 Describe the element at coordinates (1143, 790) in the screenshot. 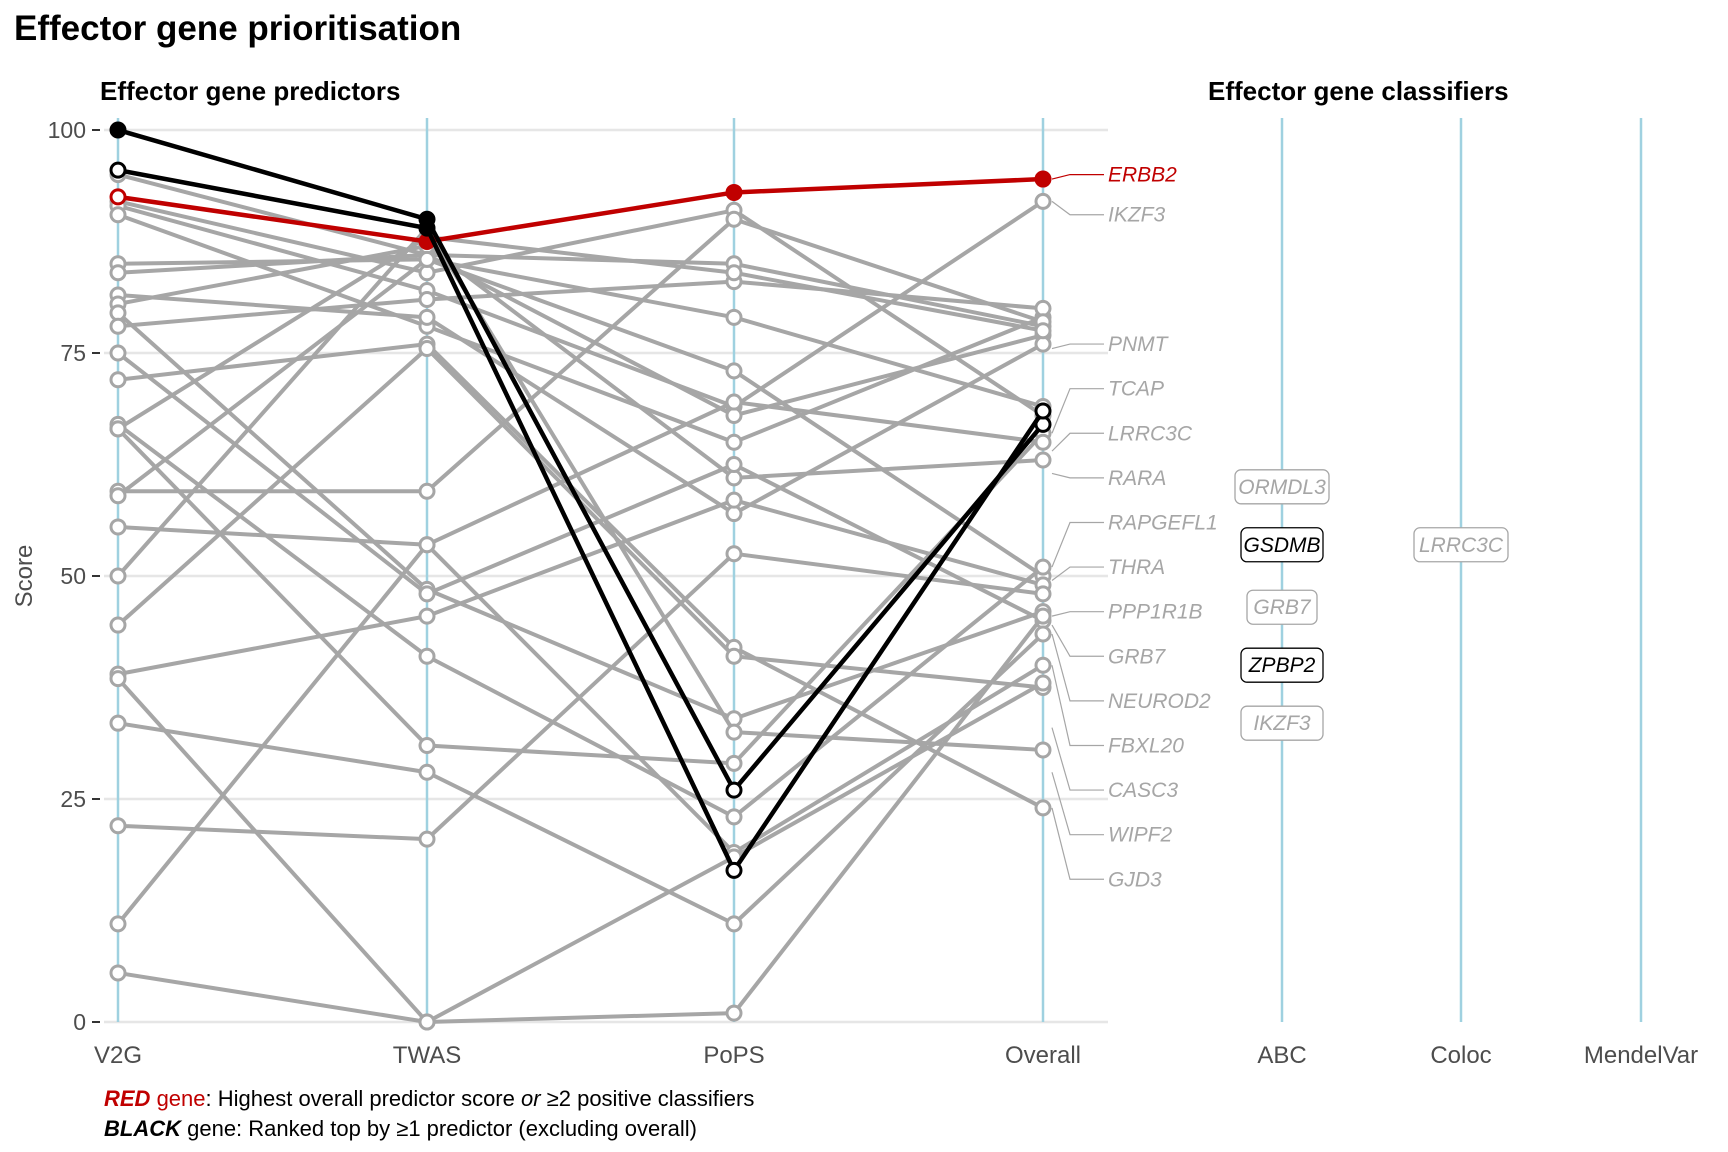

I see `gene-label: CASC3` at that location.